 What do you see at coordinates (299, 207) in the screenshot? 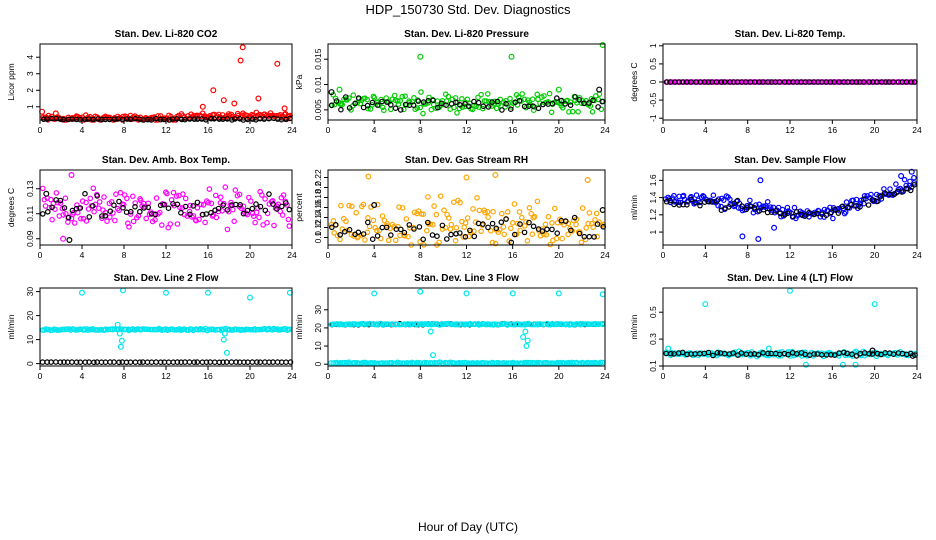
I see `panel-ylabel: percent` at bounding box center [299, 207].